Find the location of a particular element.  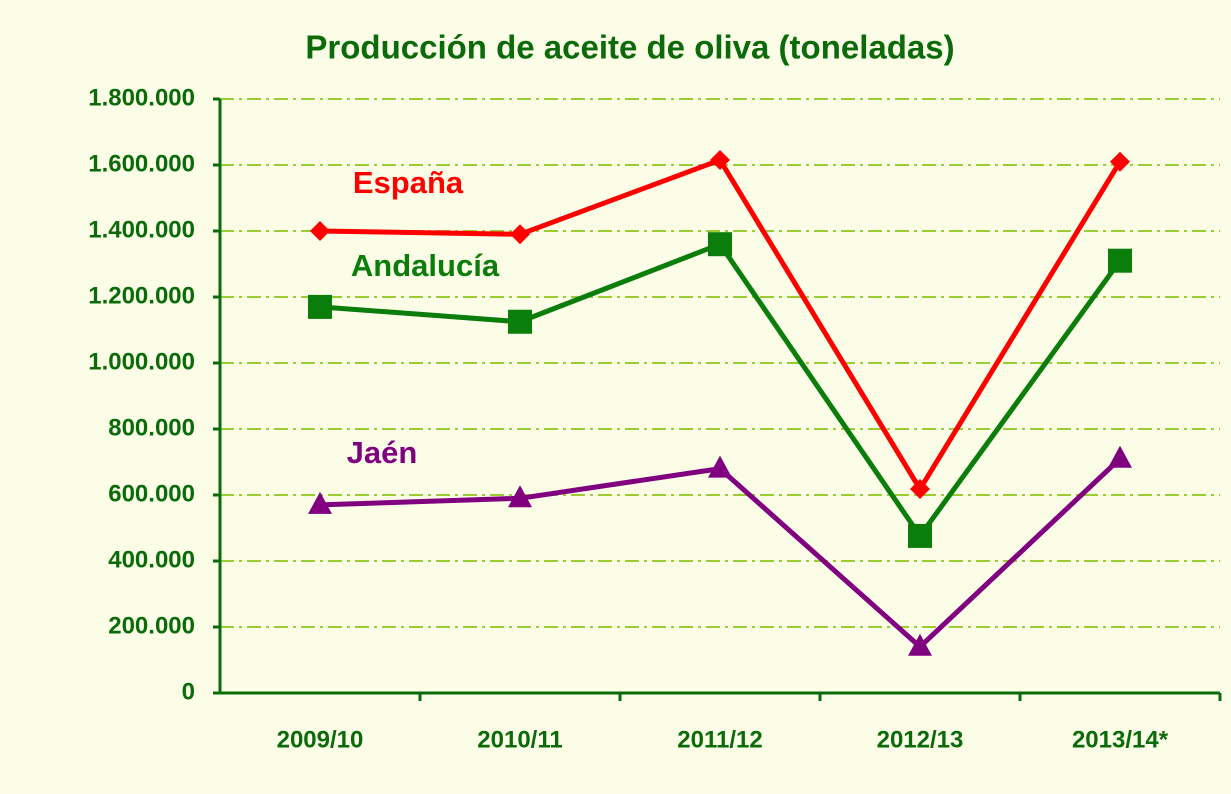

y-tick-label: 1.000.000 is located at coordinates (141, 361).